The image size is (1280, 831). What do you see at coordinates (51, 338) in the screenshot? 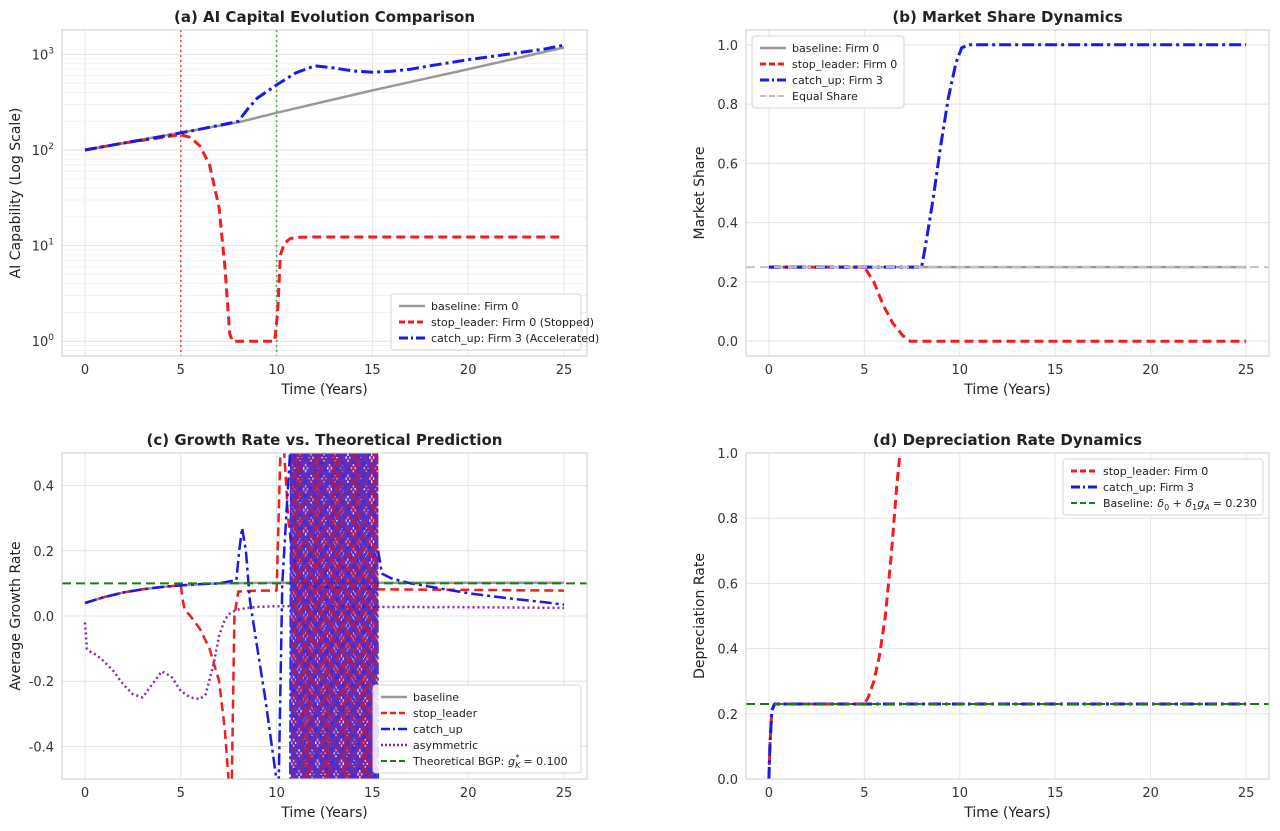
I see `y-tick-exponent: 0` at bounding box center [51, 338].